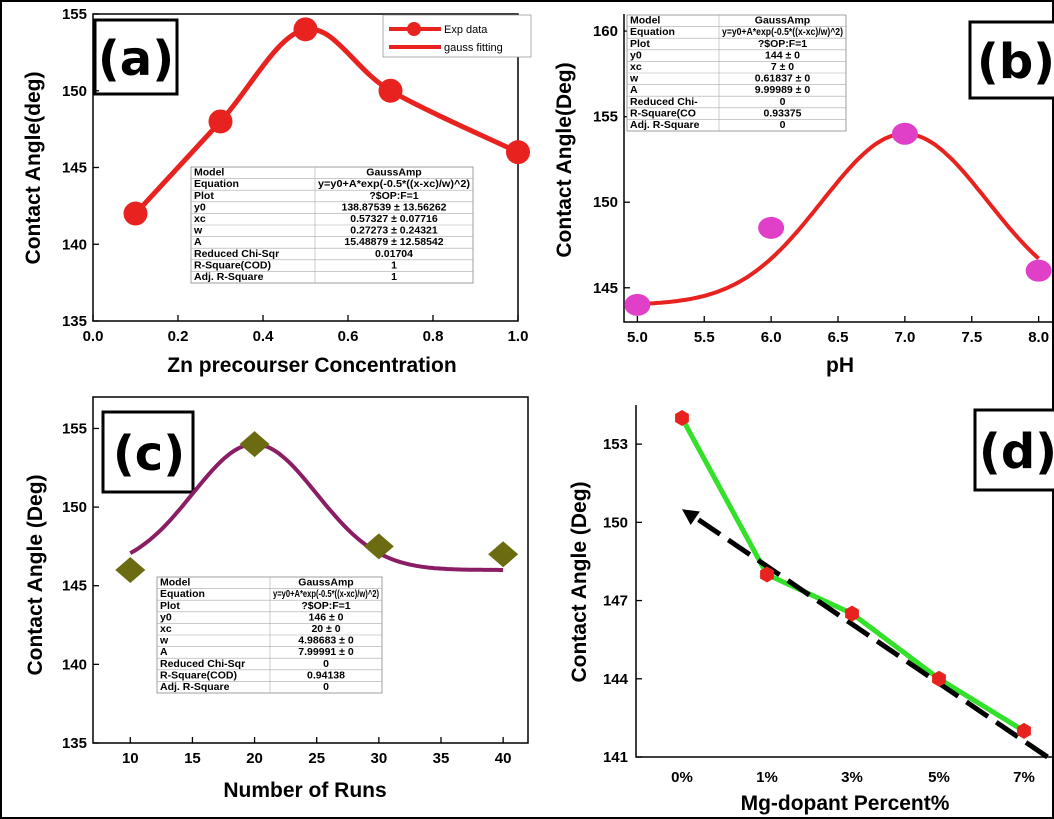  Describe the element at coordinates (148, 452) in the screenshot. I see `panel-c-label-box` at that location.